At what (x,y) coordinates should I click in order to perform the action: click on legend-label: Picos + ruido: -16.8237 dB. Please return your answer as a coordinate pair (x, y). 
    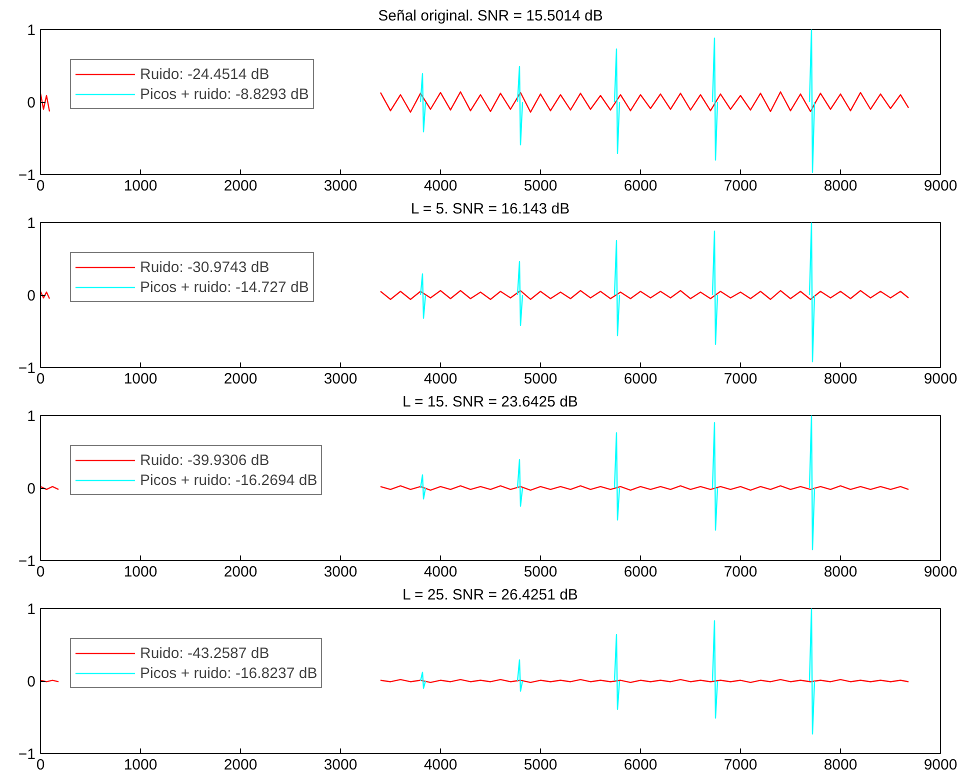
    Looking at the image, I should click on (229, 673).